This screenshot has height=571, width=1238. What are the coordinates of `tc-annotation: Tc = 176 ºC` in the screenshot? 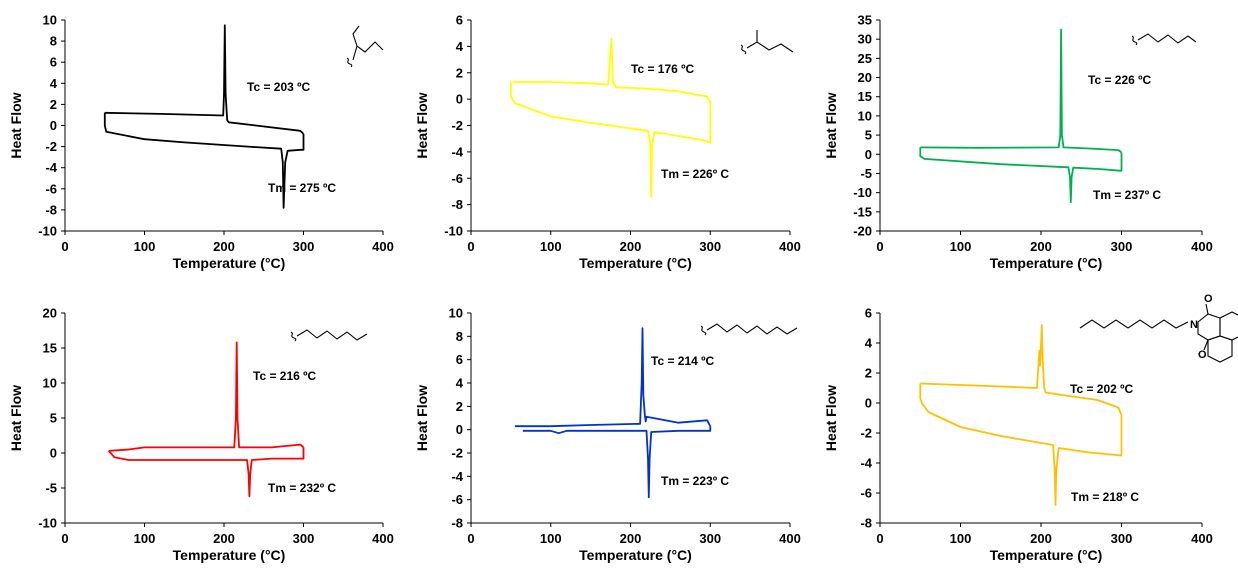 It's located at (663, 69).